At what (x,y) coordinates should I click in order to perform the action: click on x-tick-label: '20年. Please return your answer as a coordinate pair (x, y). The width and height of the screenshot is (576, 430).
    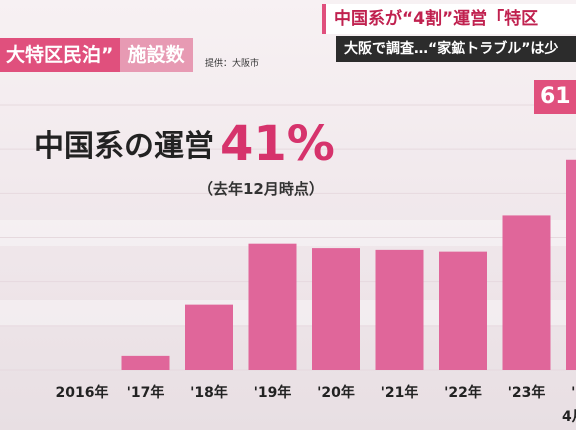
    Looking at the image, I should click on (336, 392).